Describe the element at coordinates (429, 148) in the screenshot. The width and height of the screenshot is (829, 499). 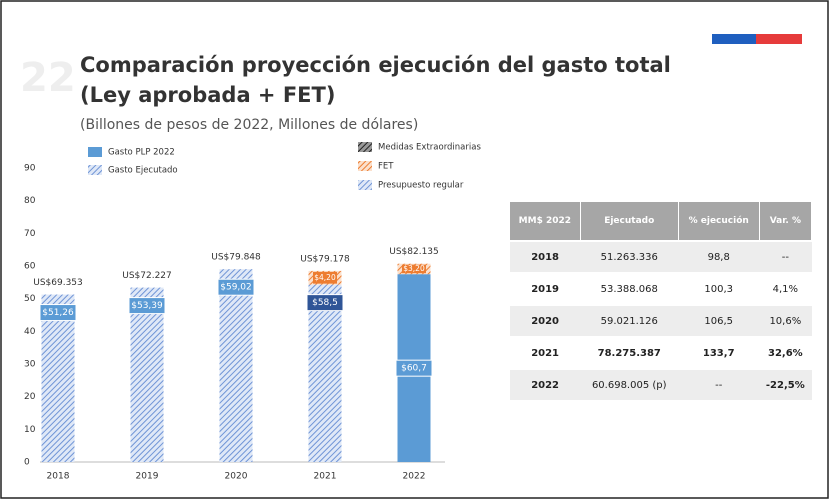
I see `legend-label: Medidas Extraordinarias` at that location.